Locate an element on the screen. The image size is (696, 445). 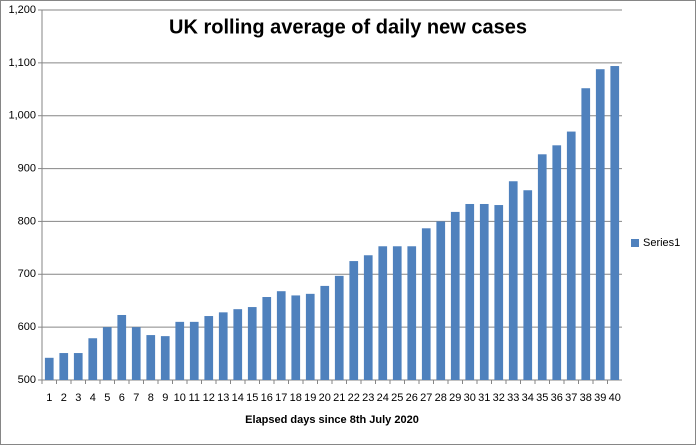
x-tick-label: 12 is located at coordinates (209, 398).